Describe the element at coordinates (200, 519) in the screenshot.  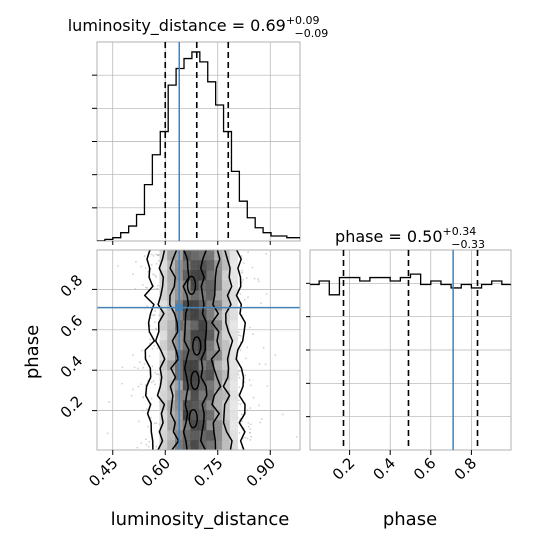
I see `x-axis-label-luminosity-distance: luminosity_distance` at that location.